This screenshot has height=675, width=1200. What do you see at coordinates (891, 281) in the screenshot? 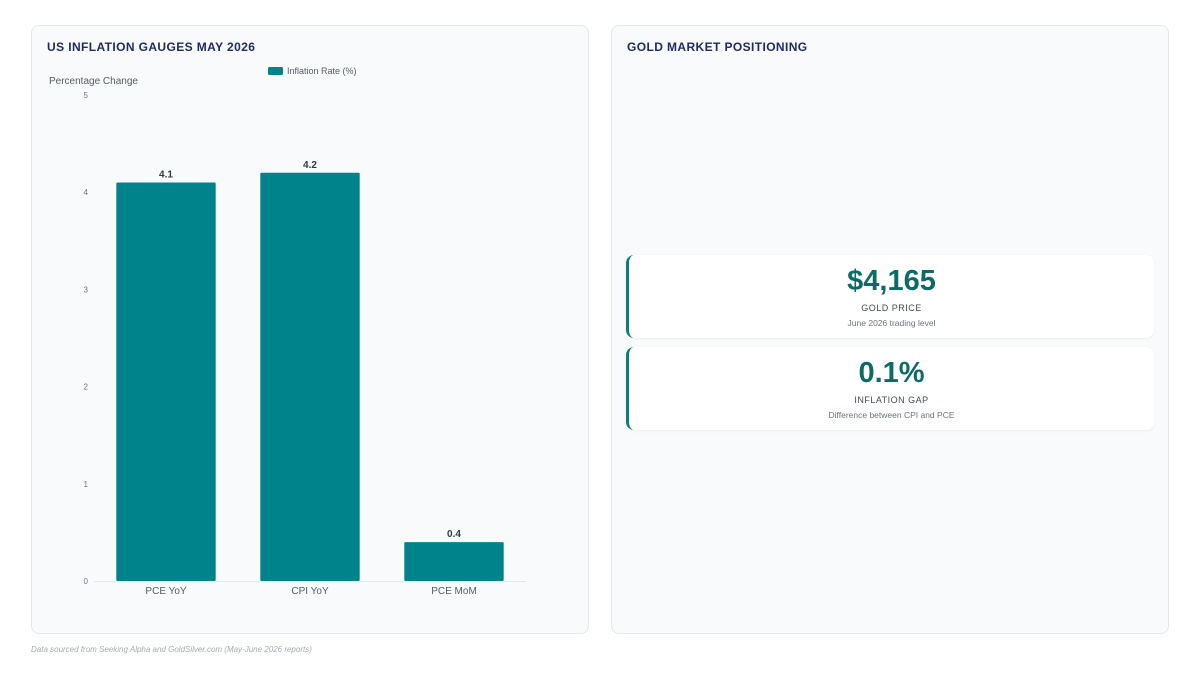
I see `gold-price-value: $4,165` at bounding box center [891, 281].